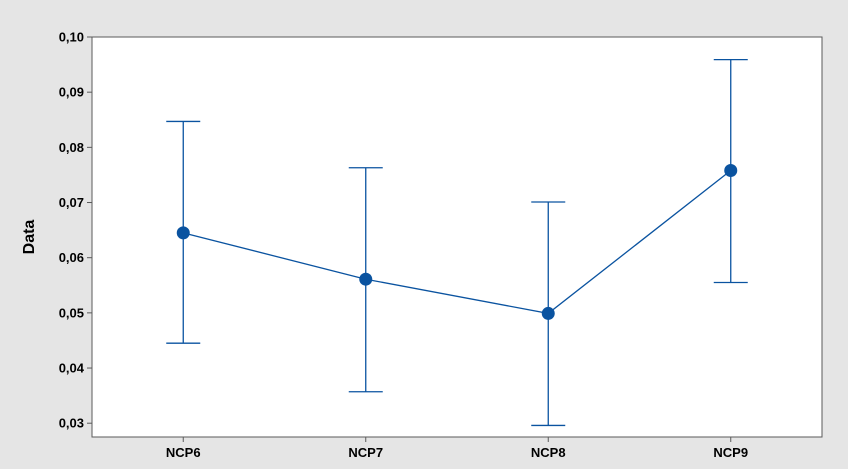 This screenshot has width=848, height=469. What do you see at coordinates (71, 423) in the screenshot?
I see `y-tick-label: 0,03` at bounding box center [71, 423].